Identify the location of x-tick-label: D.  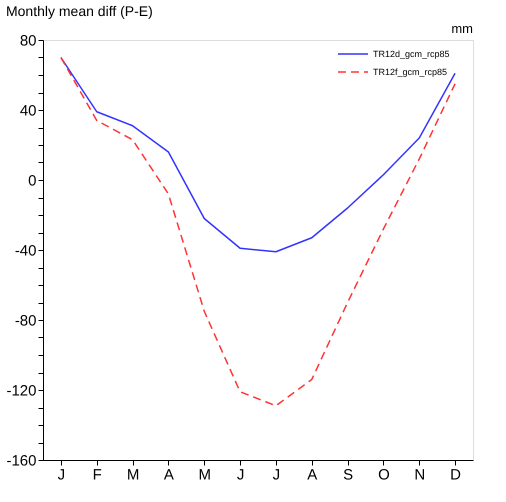
(456, 475).